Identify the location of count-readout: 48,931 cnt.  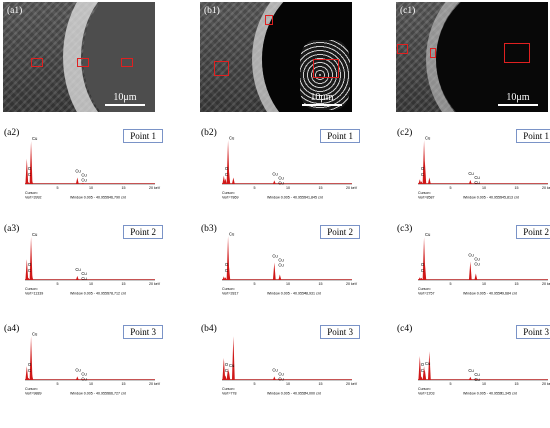
(312, 294).